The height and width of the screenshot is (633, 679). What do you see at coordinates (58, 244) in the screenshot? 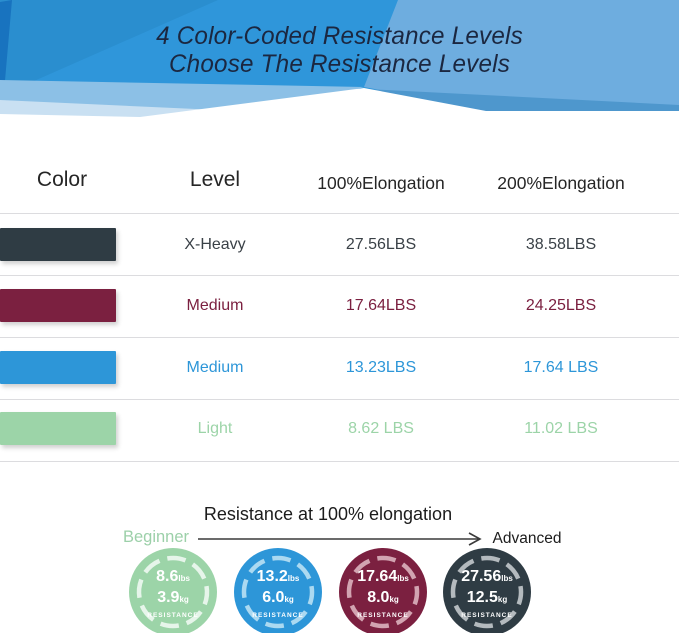
I see `band-swatch-xheavy` at bounding box center [58, 244].